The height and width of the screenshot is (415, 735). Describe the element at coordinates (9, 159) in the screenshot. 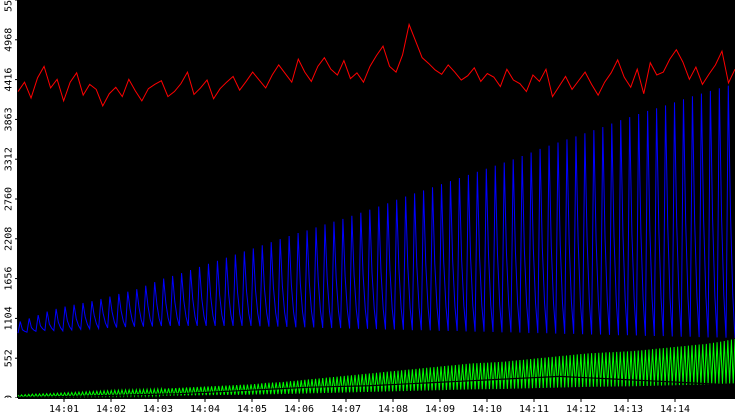

I see `y-tick-label: 3312` at that location.